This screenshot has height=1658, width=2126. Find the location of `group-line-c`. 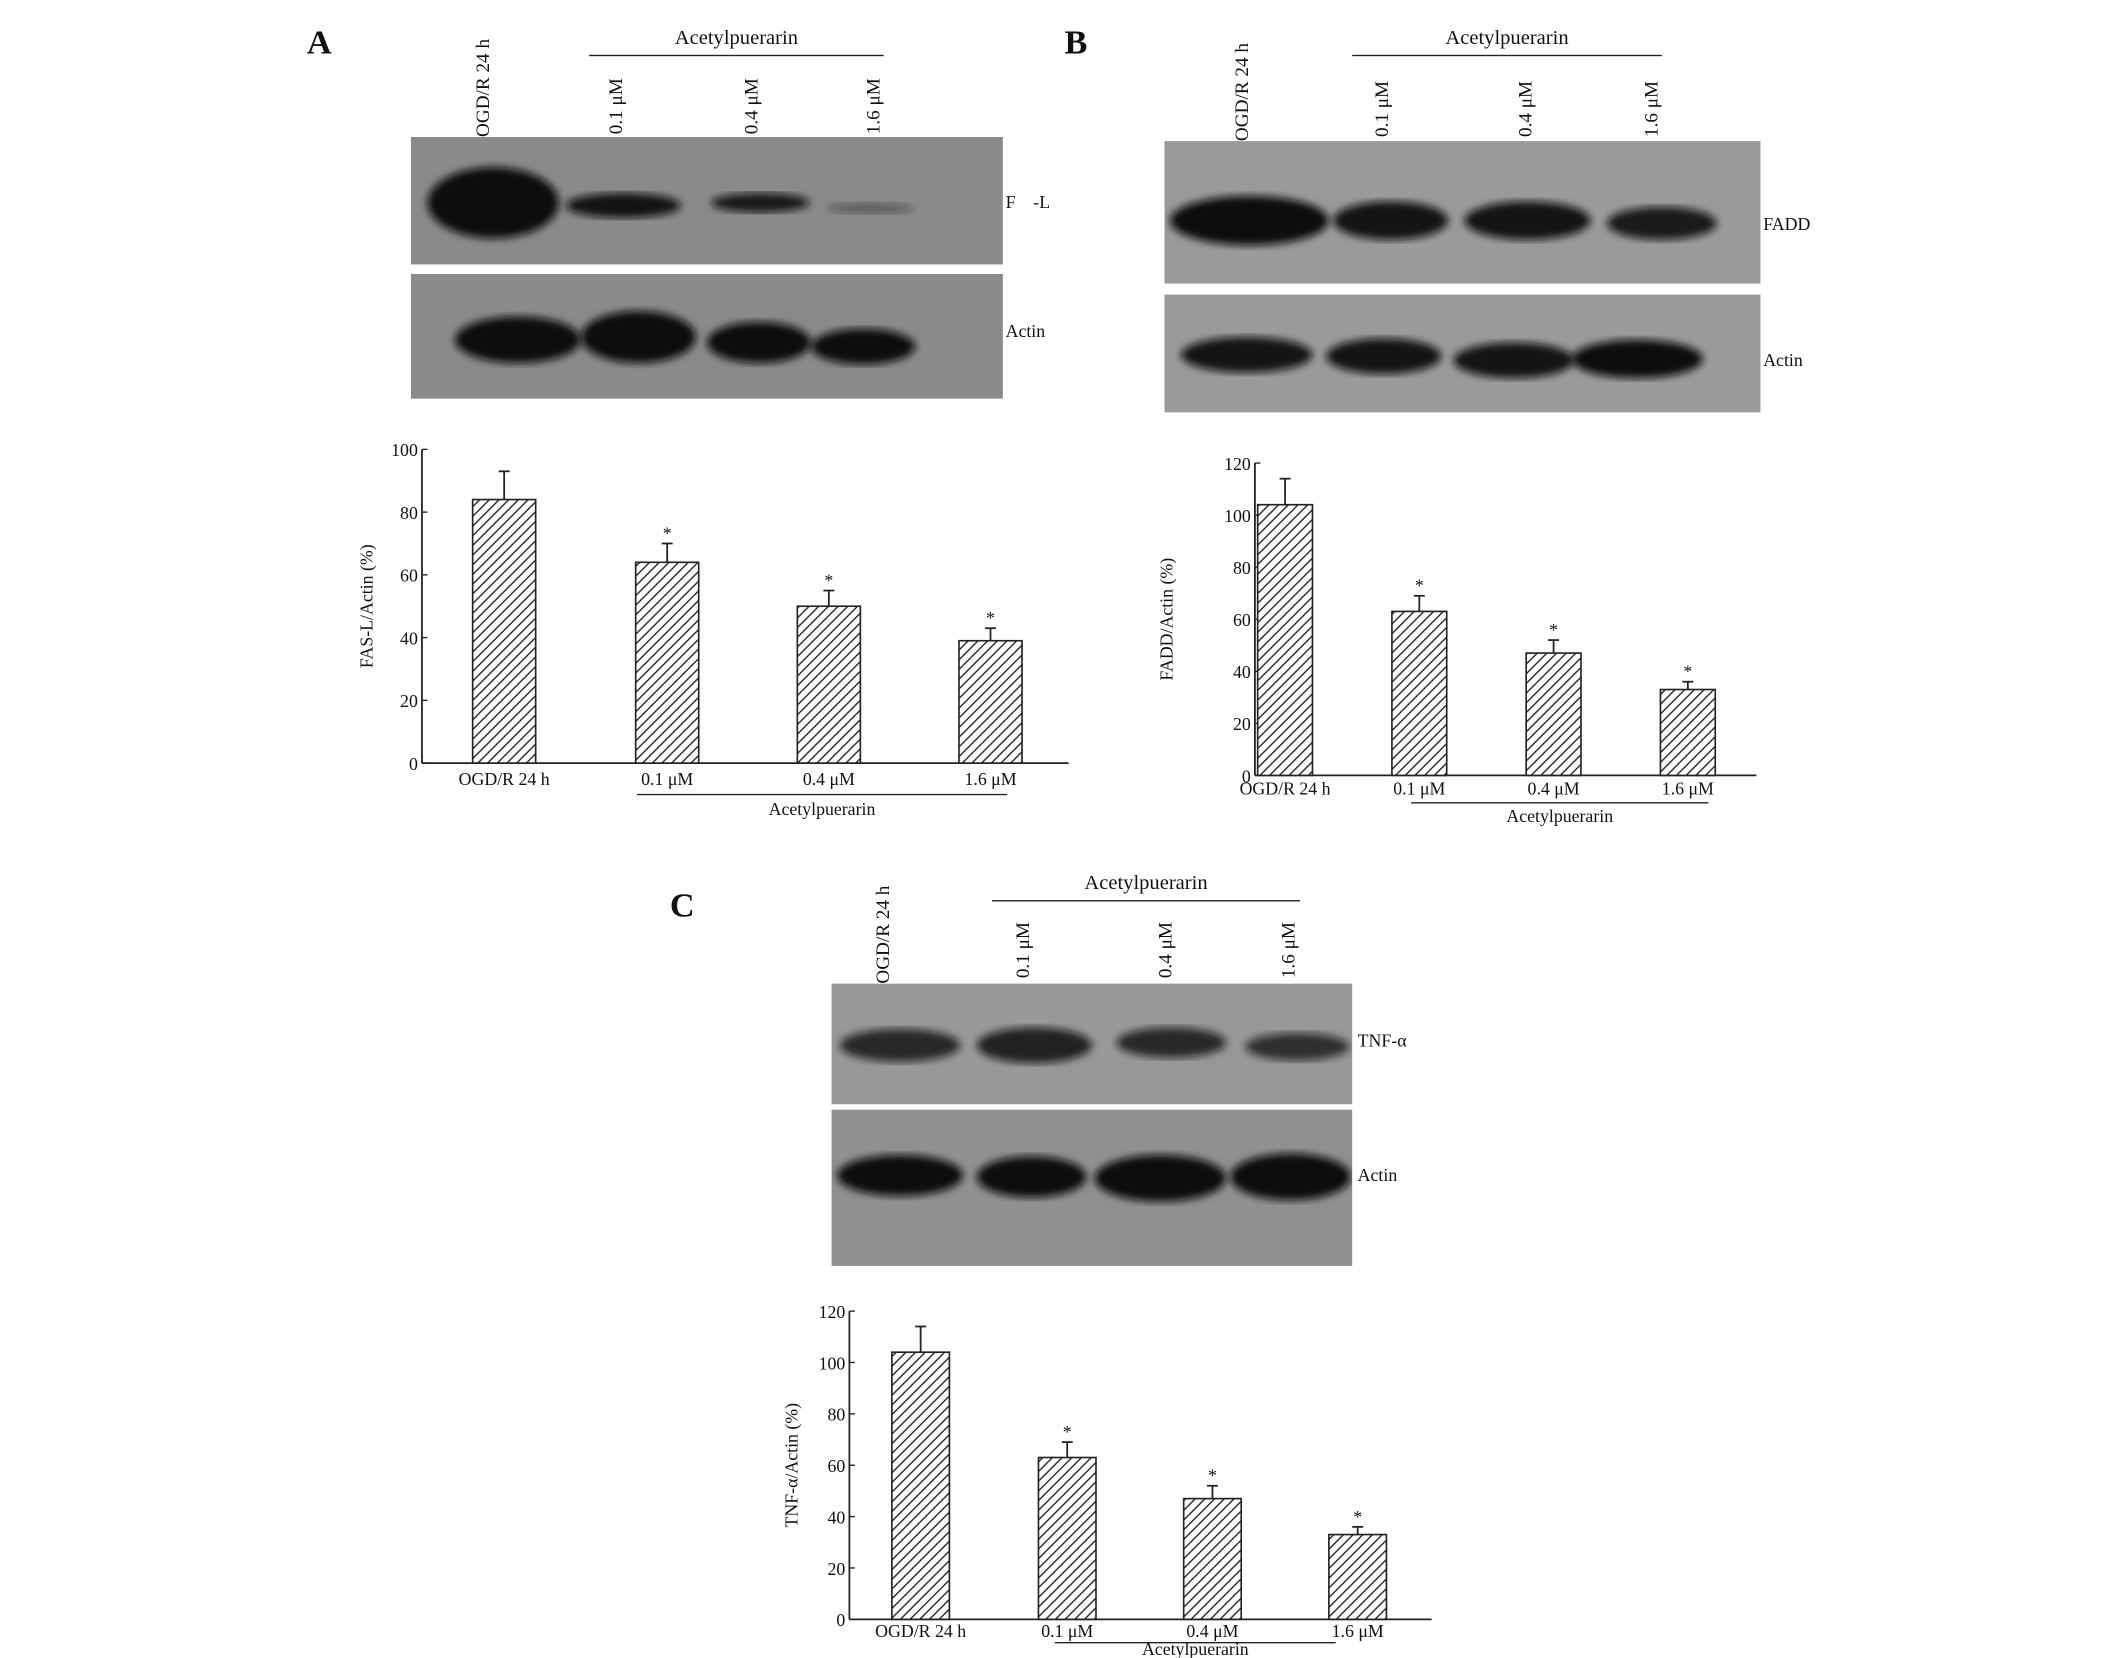

group-line-c is located at coordinates (1146, 901).